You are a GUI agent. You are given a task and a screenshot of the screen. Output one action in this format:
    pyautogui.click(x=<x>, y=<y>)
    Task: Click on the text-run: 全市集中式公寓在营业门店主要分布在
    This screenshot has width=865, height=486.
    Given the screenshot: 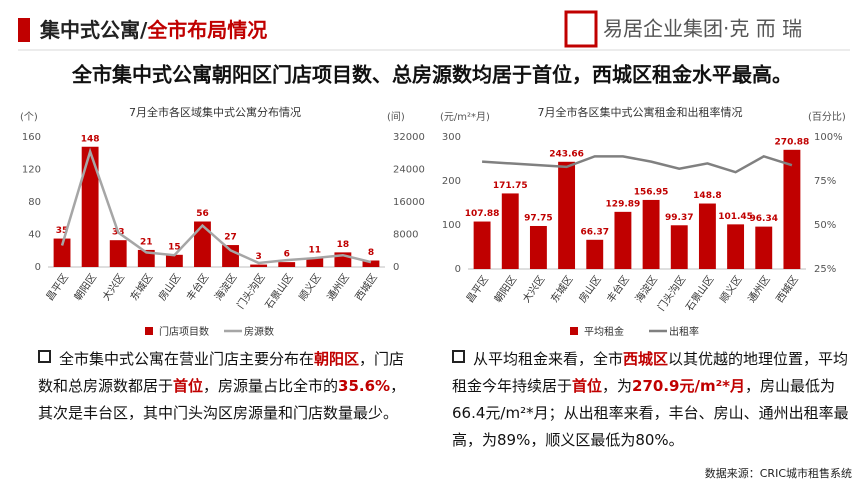 What is the action you would take?
    pyautogui.click(x=187, y=359)
    